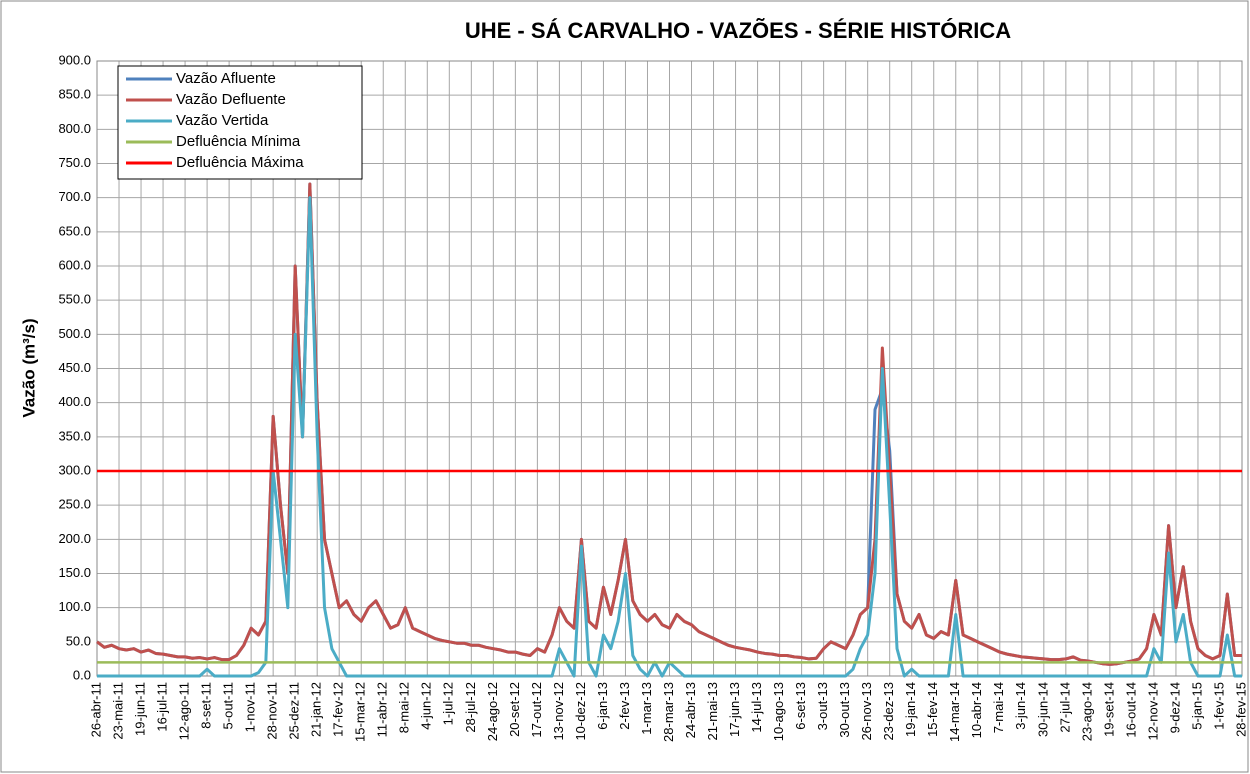 This screenshot has height=774, width=1250. Describe the element at coordinates (226, 78) in the screenshot. I see `legend-label: Vazão Afluente` at that location.